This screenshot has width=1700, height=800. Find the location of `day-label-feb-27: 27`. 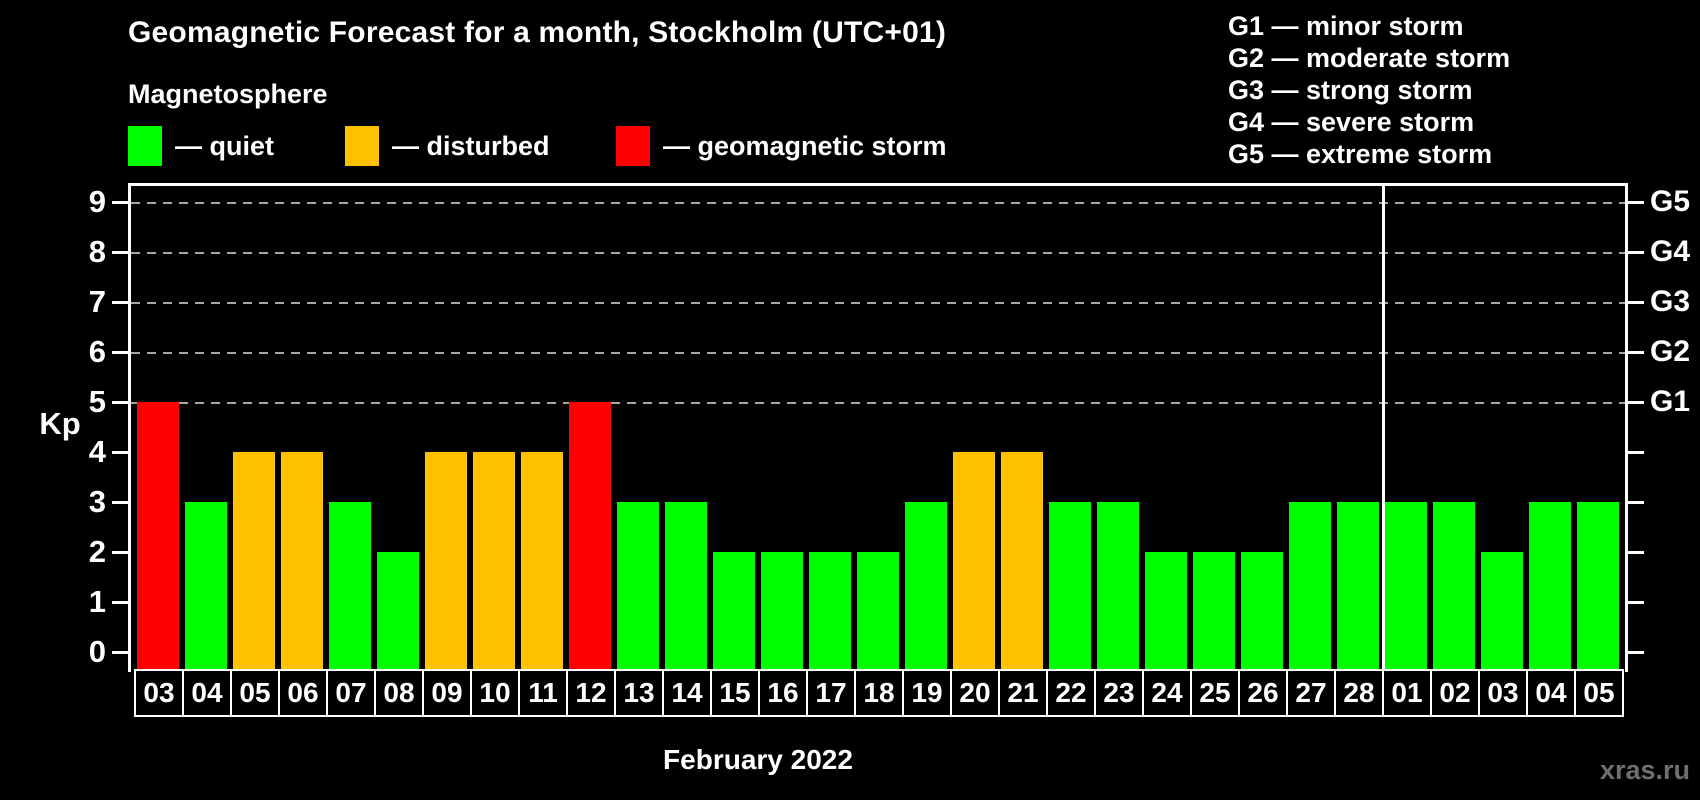

day-label-feb-27: 27 is located at coordinates (1311, 693).